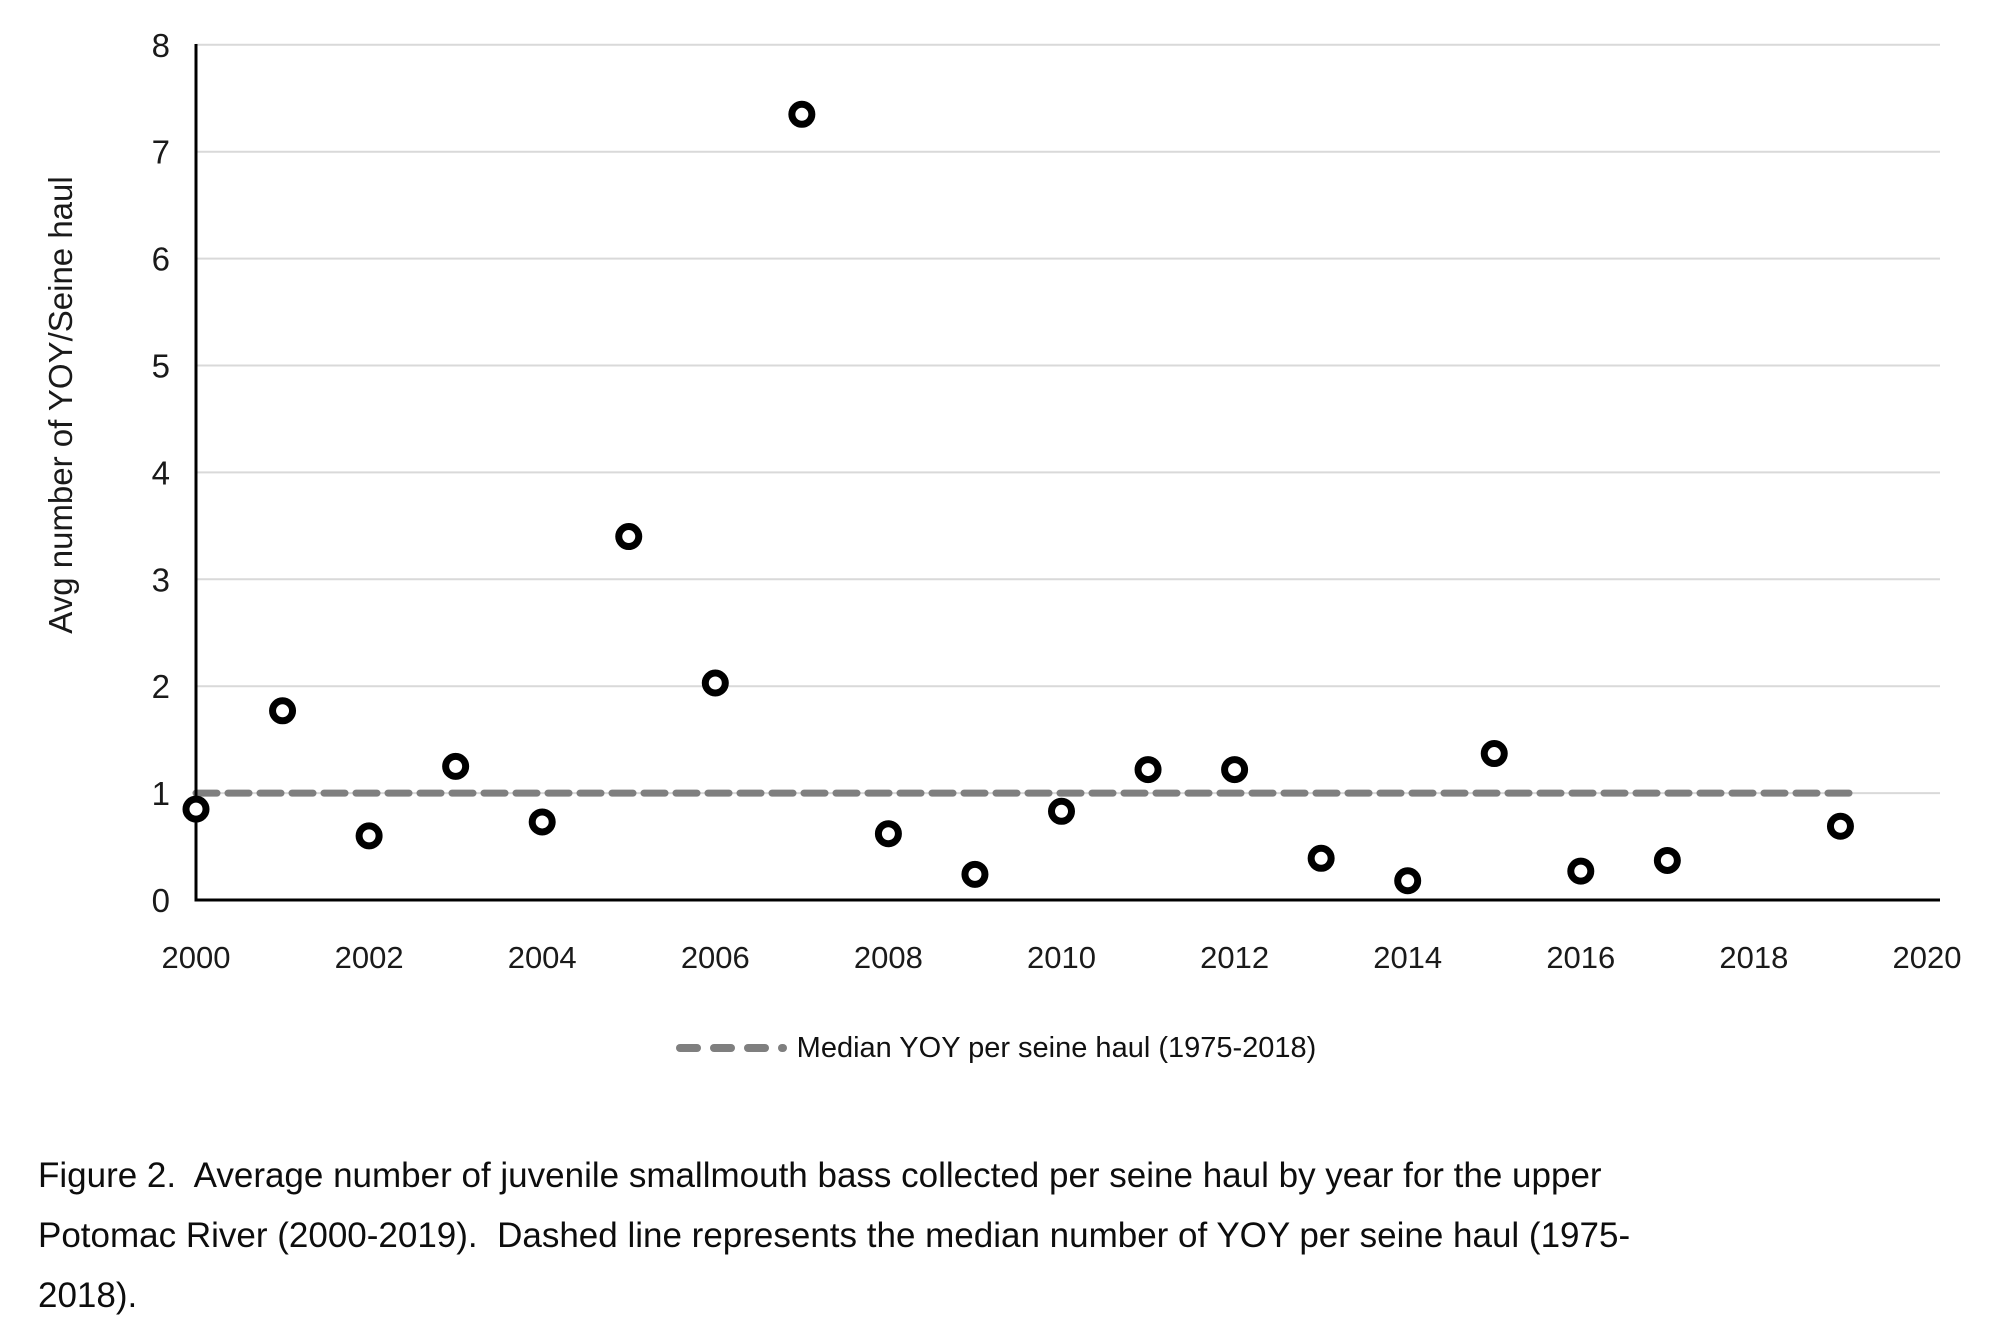 The width and height of the screenshot is (1992, 1326). What do you see at coordinates (888, 834) in the screenshot?
I see `data-point-2008` at bounding box center [888, 834].